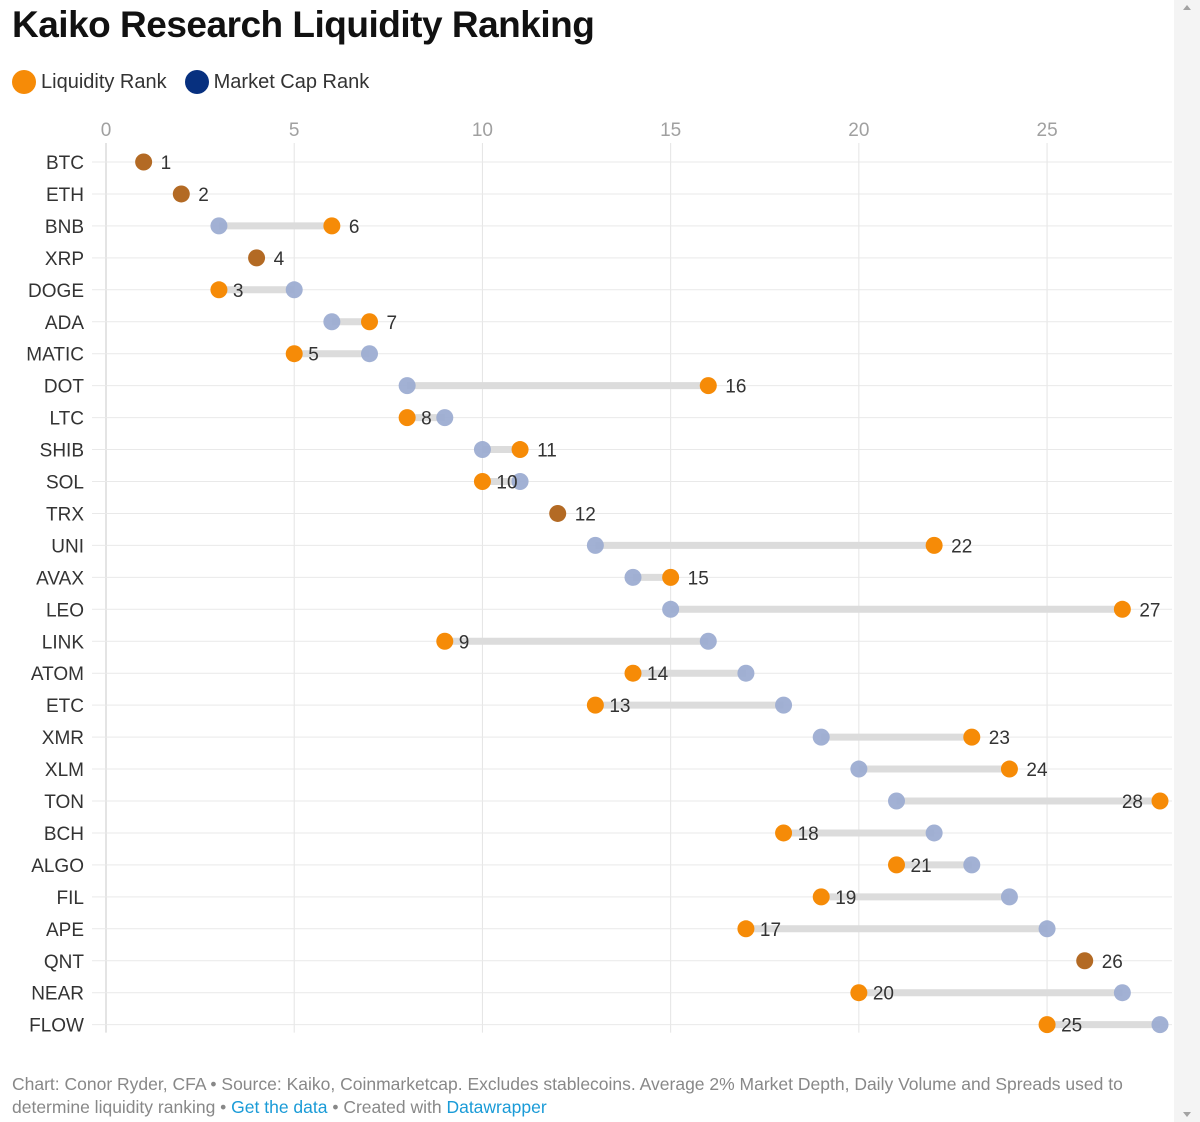 The image size is (1200, 1122). What do you see at coordinates (609, 195) in the screenshot?
I see `row-eth: ETH 2` at bounding box center [609, 195].